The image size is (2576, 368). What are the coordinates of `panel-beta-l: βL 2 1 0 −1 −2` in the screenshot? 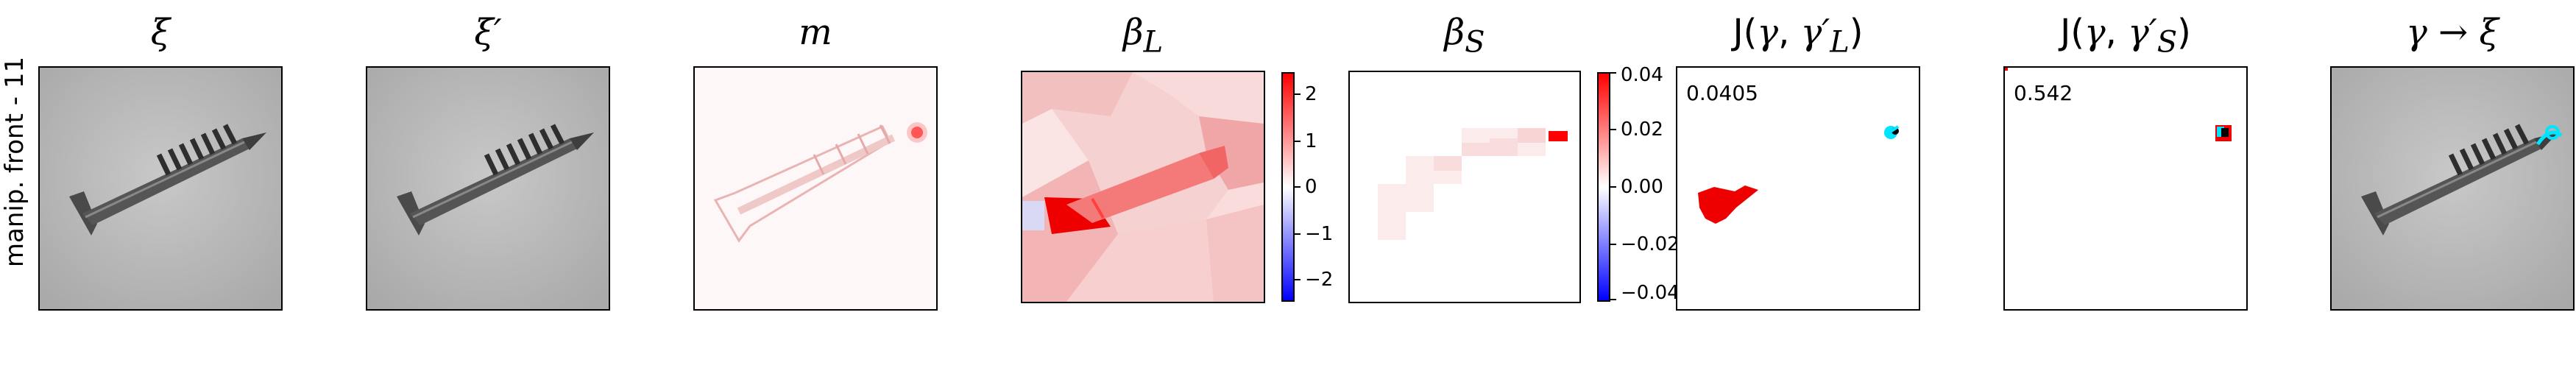 It's located at (1177, 162).